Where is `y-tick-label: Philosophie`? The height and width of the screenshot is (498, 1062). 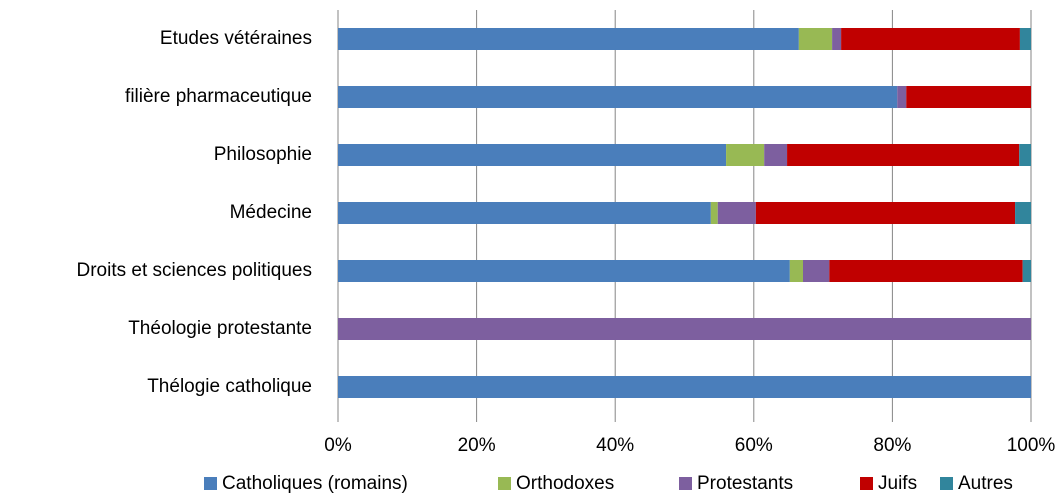 y-tick-label: Philosophie is located at coordinates (263, 154).